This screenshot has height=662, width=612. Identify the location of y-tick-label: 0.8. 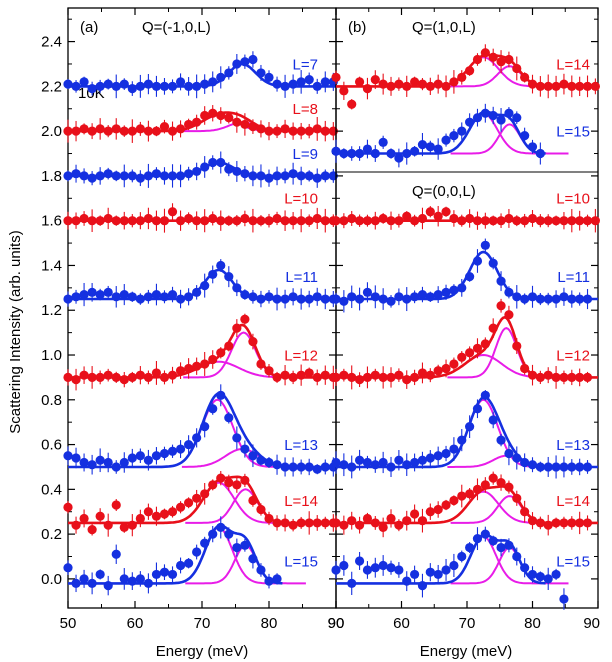
(51, 400).